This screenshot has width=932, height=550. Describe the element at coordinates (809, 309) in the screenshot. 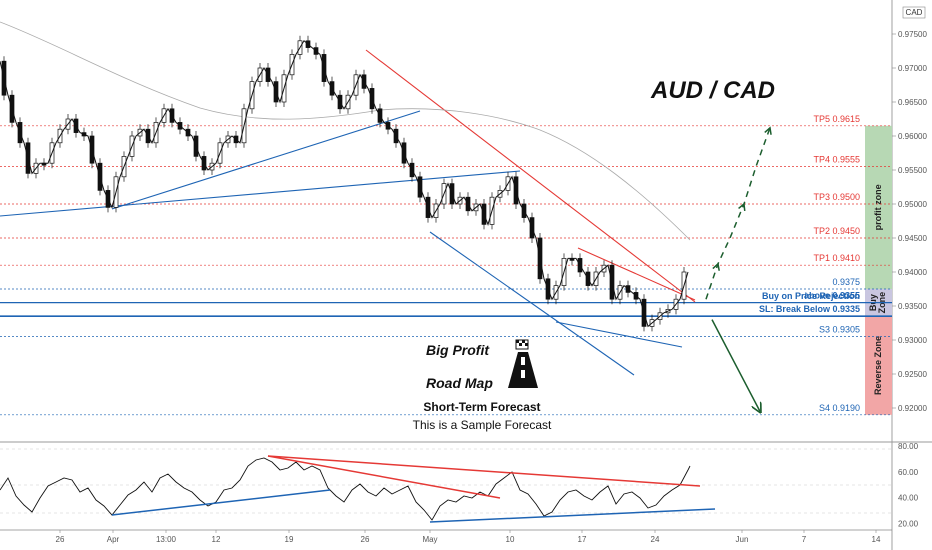

I see `level-label: SL: Break Below 0.9335` at that location.